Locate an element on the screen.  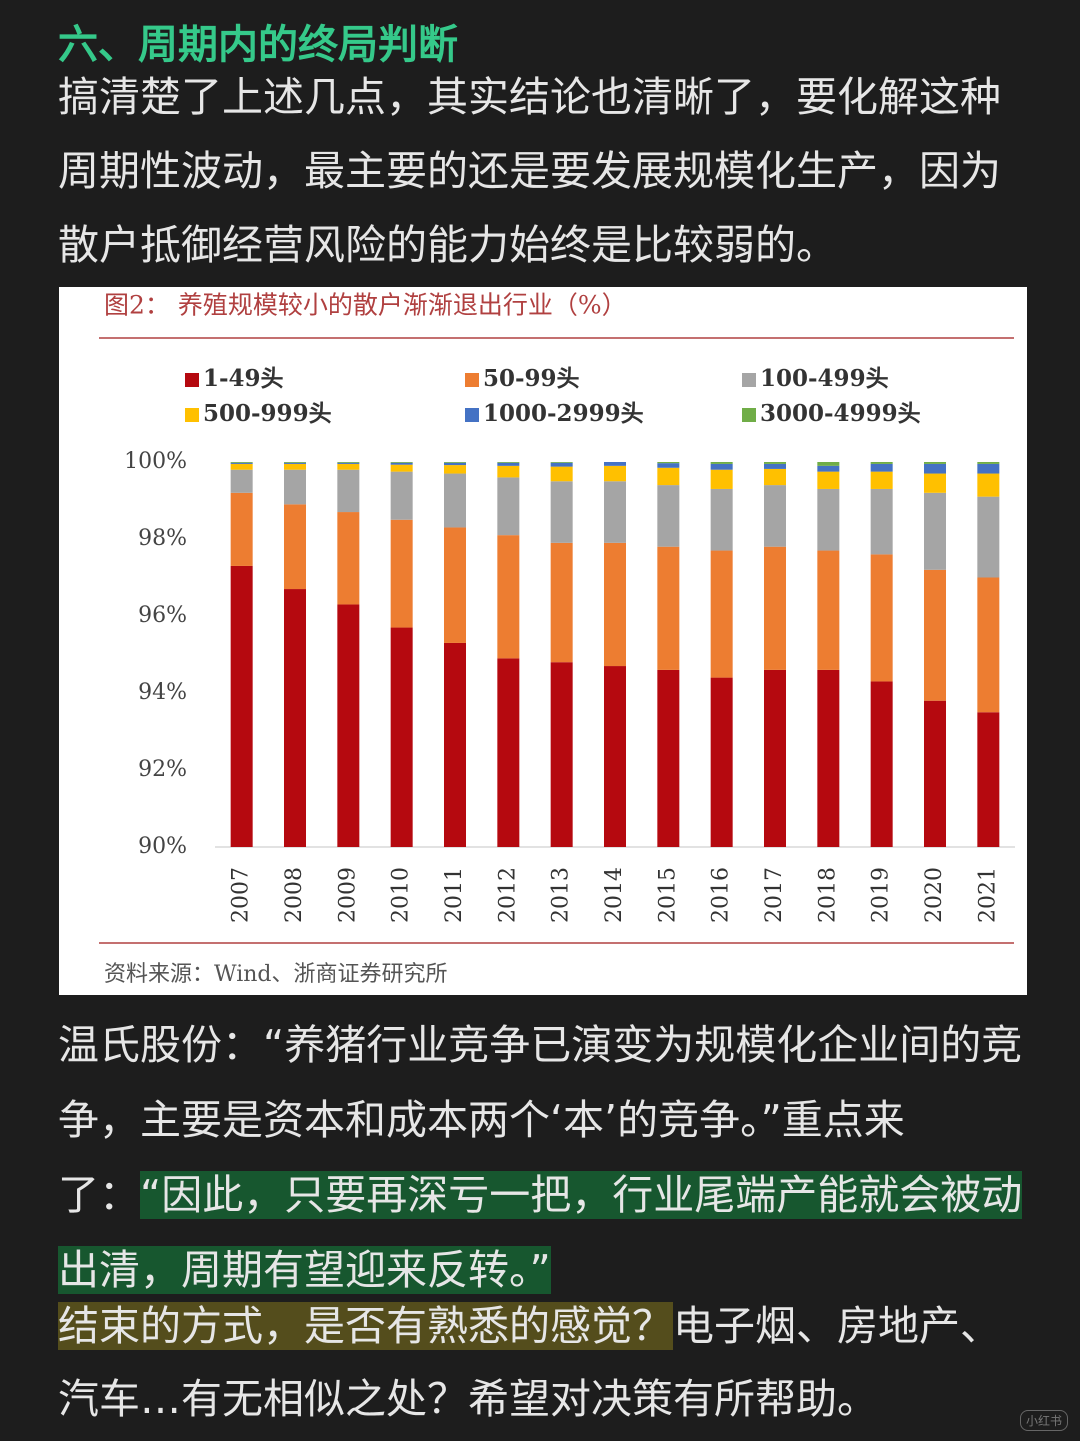
legend-label: 3000-4999头 is located at coordinates (840, 413).